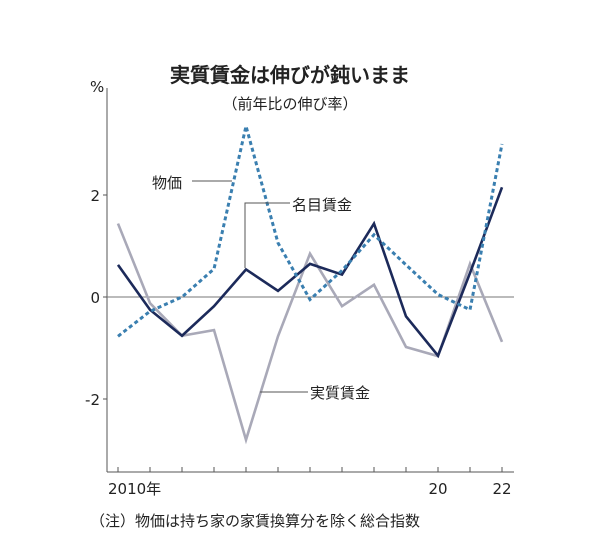  I want to click on x-tick-label: 20, so click(437, 489).